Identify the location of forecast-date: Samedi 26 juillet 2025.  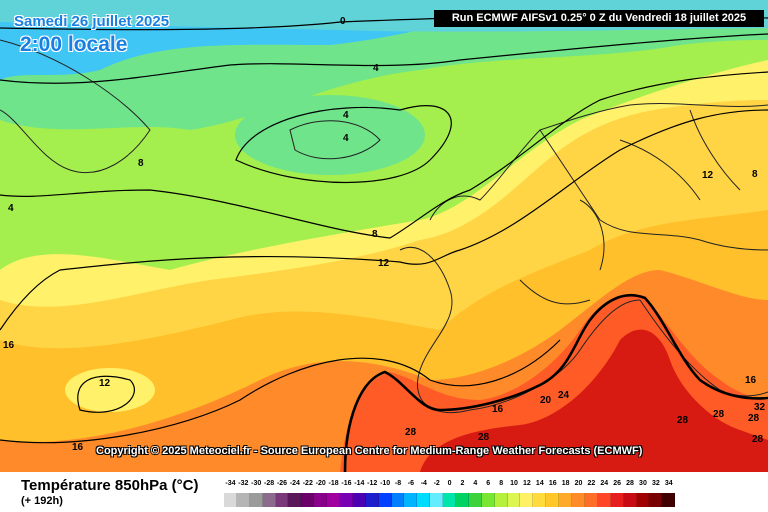
(92, 21).